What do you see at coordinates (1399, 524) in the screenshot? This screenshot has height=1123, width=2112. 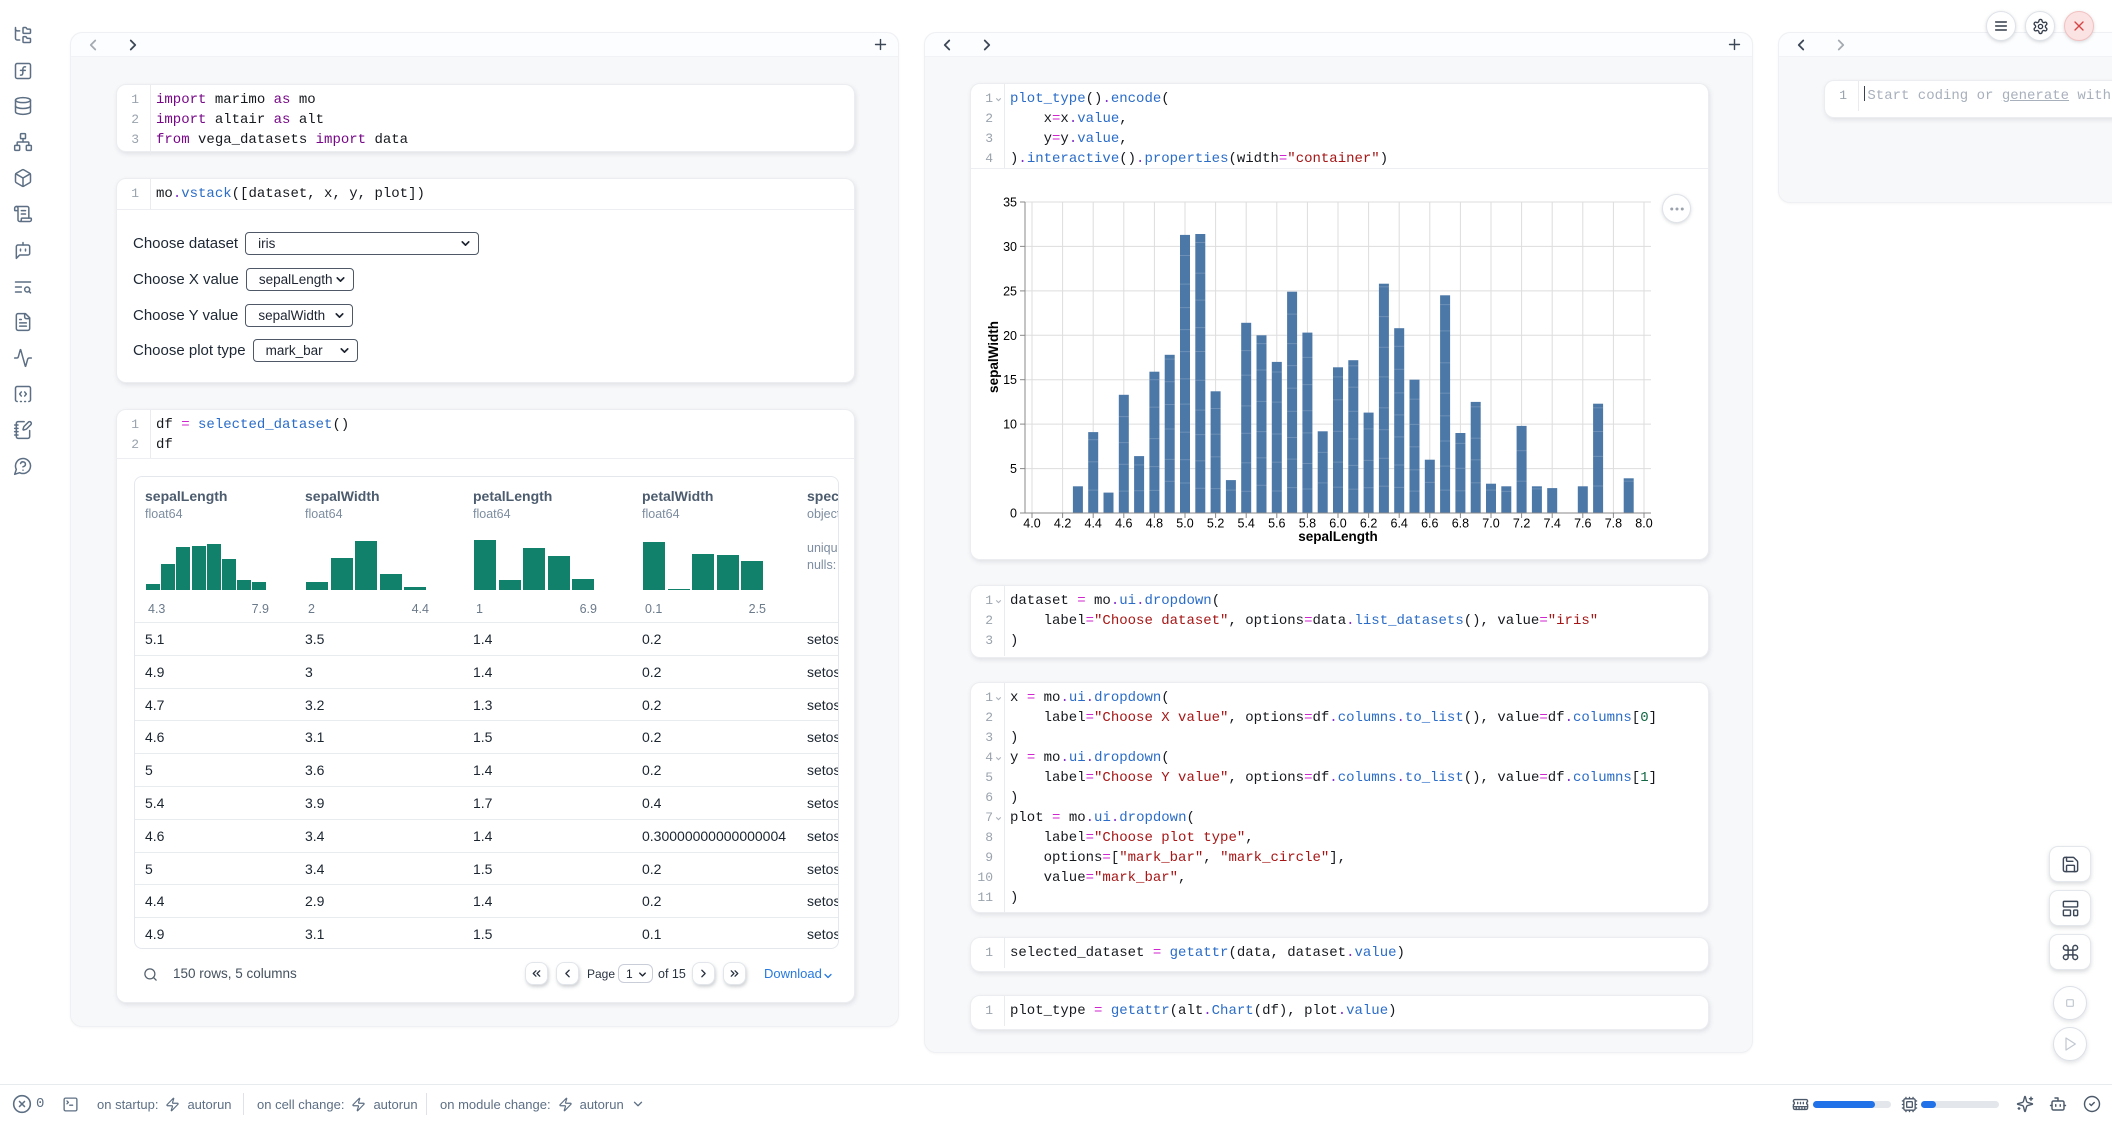 I see `svg-text: 6.4` at bounding box center [1399, 524].